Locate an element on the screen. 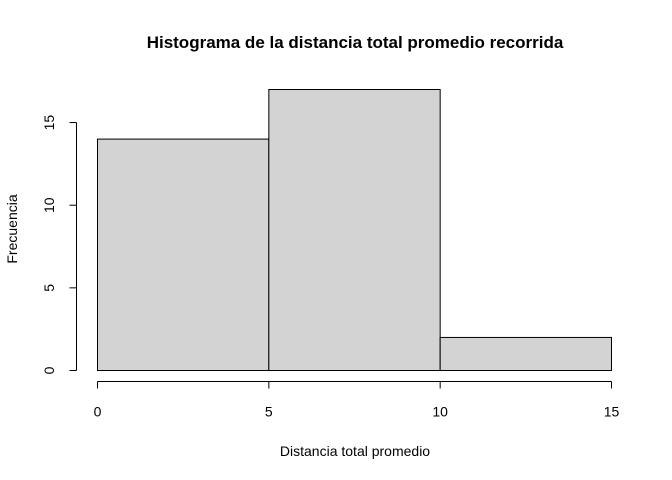  x-axis: 0 5 10 15 is located at coordinates (357, 400).